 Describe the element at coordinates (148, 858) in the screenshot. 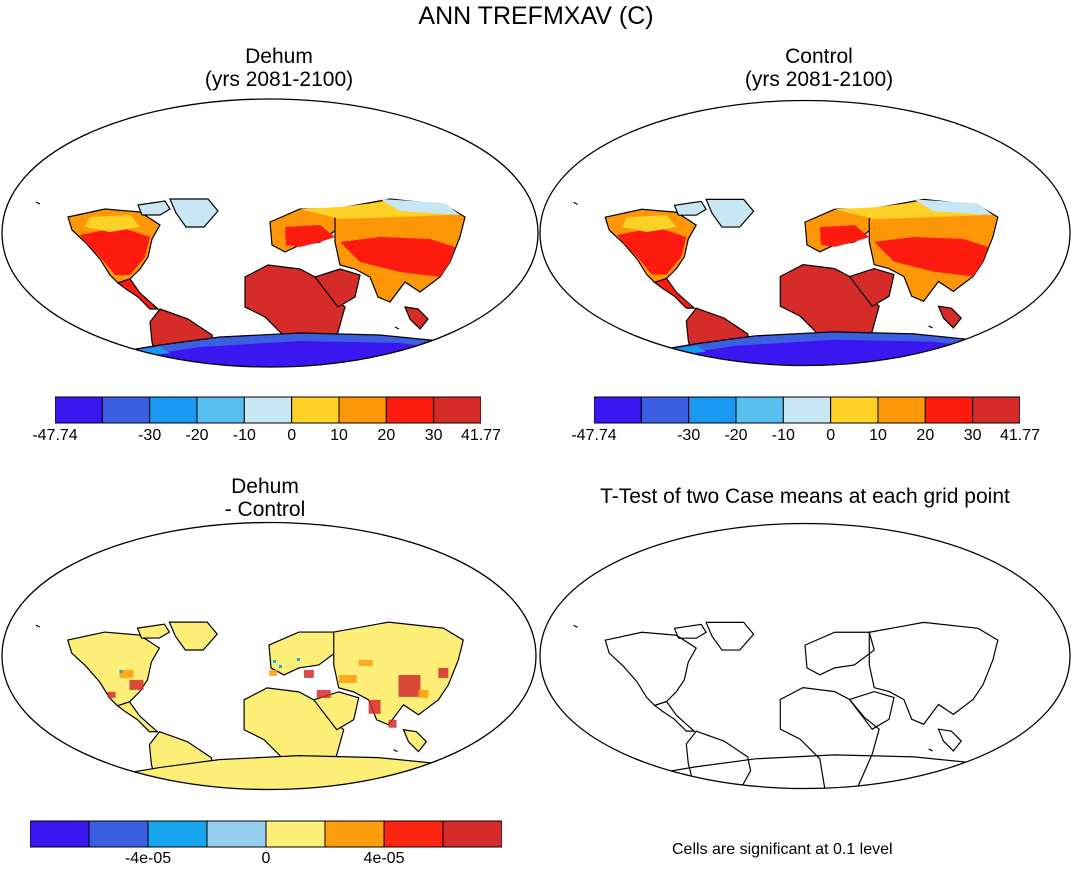

I see `colorbar-tick-label: -4e-05` at that location.